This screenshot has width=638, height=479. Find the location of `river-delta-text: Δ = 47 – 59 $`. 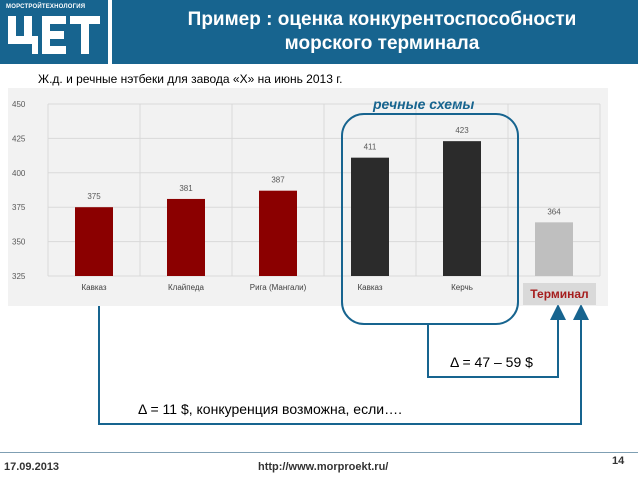

river-delta-text: Δ = 47 – 59 $ is located at coordinates (491, 362).